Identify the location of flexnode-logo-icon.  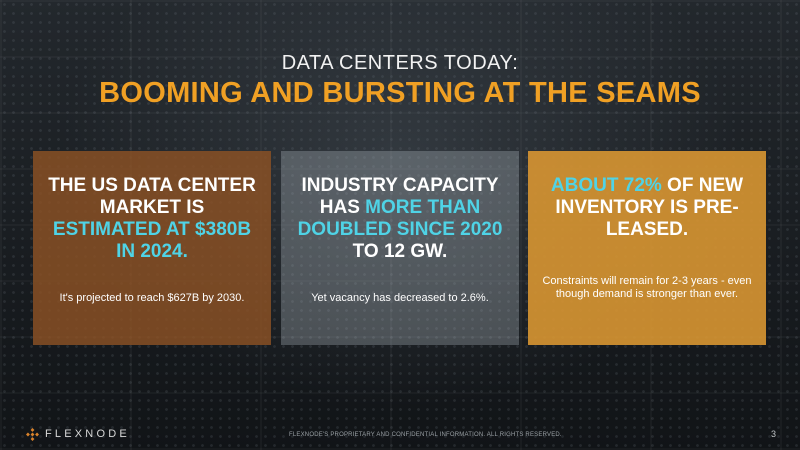
(32, 434).